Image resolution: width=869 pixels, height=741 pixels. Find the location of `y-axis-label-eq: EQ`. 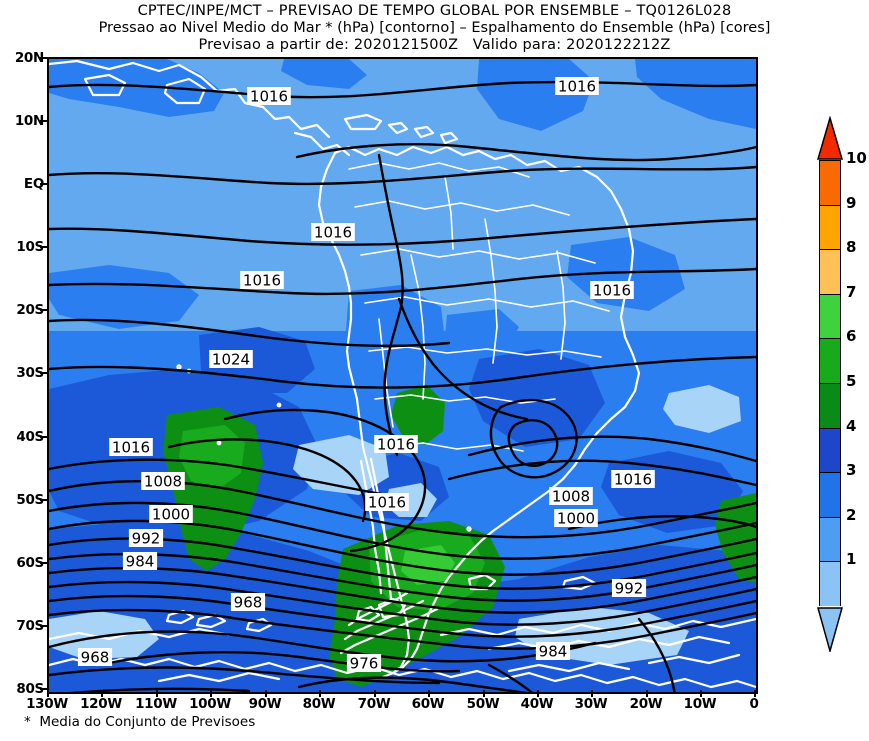

y-axis-label-eq: EQ is located at coordinates (33, 184).